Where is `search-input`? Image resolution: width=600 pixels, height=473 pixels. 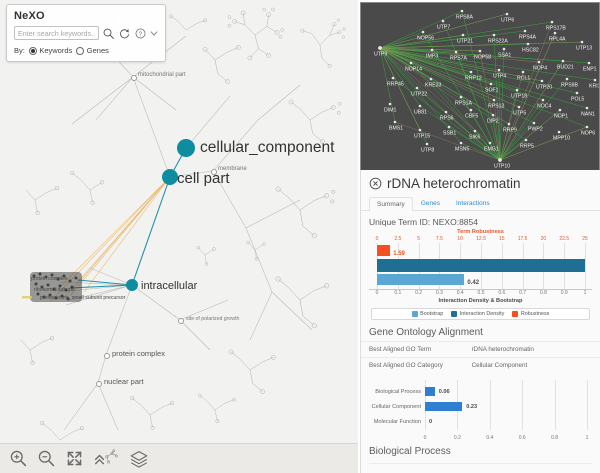
search-input is located at coordinates (56, 33).